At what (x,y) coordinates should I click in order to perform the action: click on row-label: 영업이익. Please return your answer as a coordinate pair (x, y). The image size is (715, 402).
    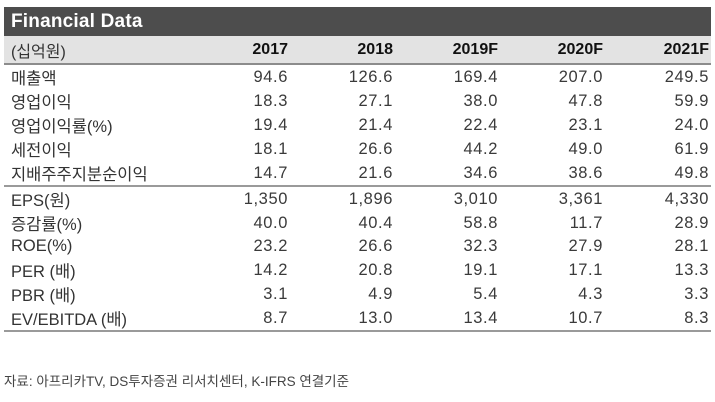
    Looking at the image, I should click on (41, 103).